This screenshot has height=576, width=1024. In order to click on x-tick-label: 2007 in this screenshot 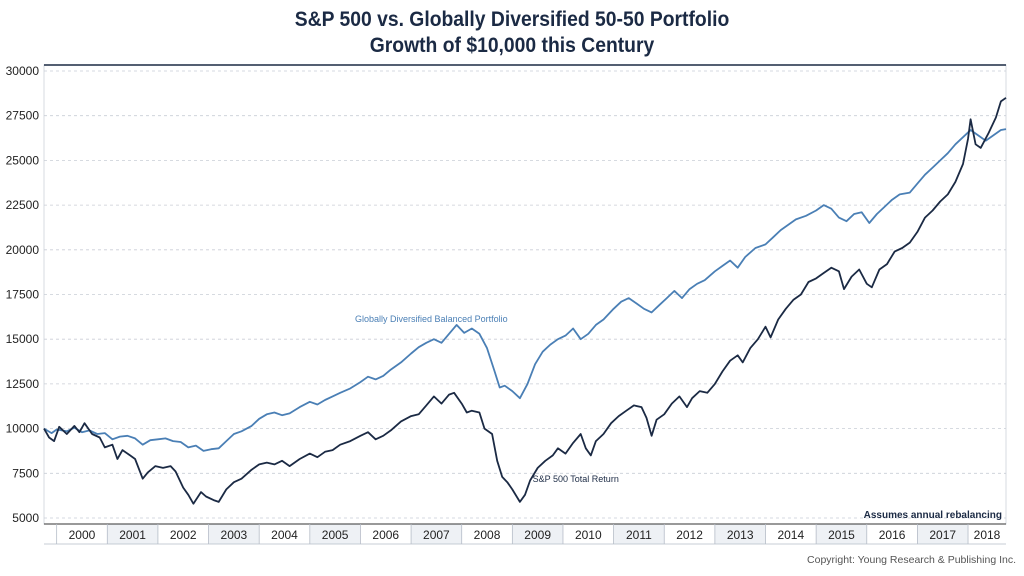, I will do `click(436, 535)`.